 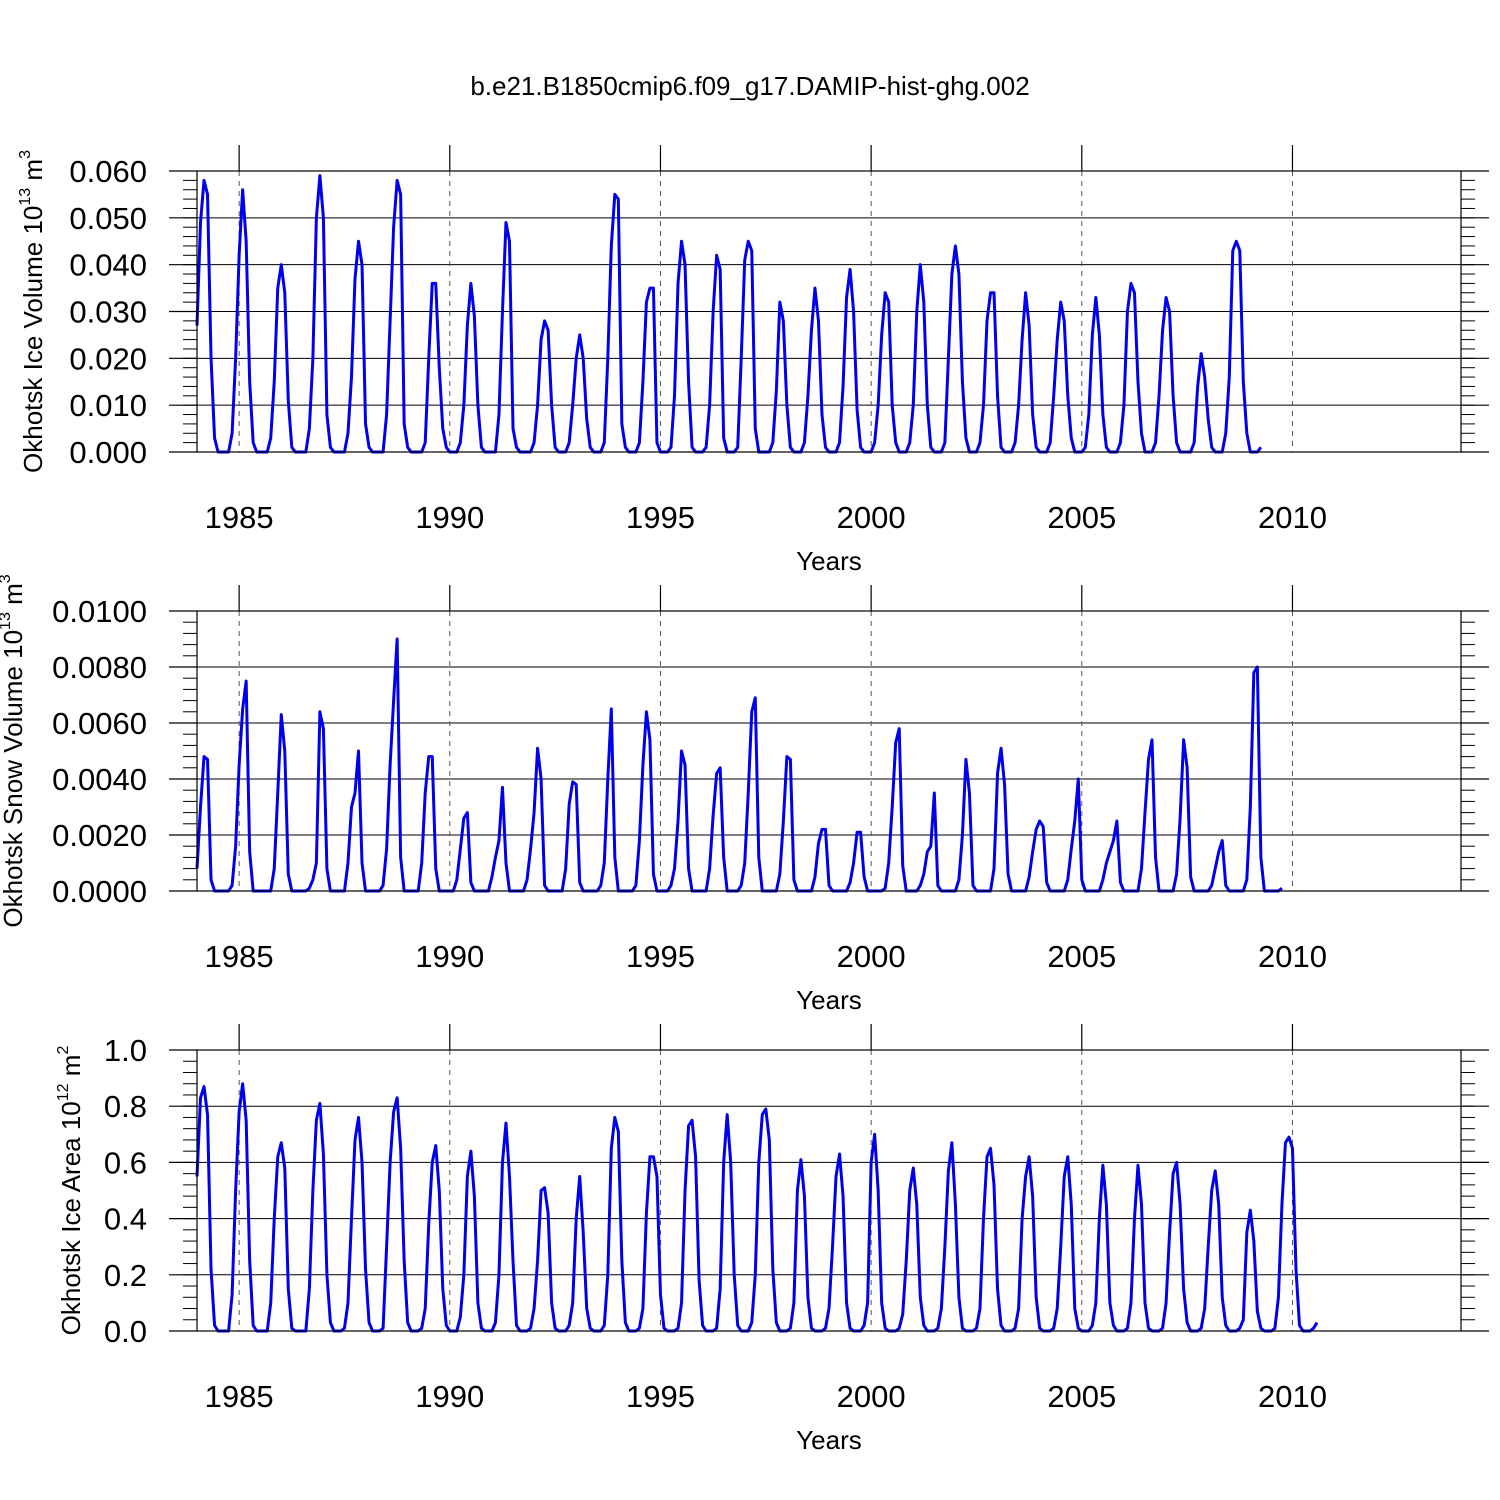 What do you see at coordinates (108, 171) in the screenshot?
I see `ice-volume-y-tick-label: 0.060` at bounding box center [108, 171].